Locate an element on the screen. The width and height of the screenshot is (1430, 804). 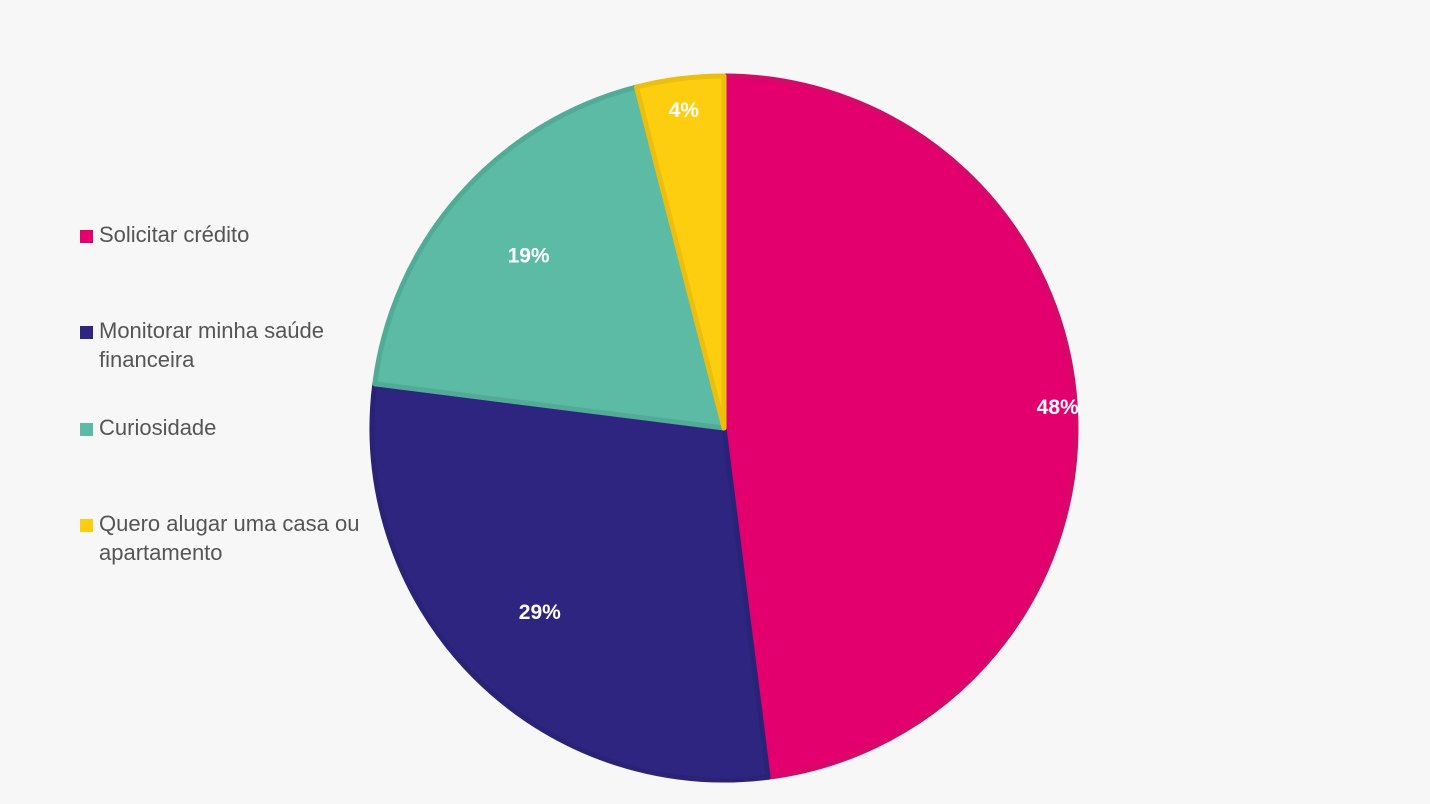
legend-label: Monitorar minha saúde financeira is located at coordinates (212, 345).